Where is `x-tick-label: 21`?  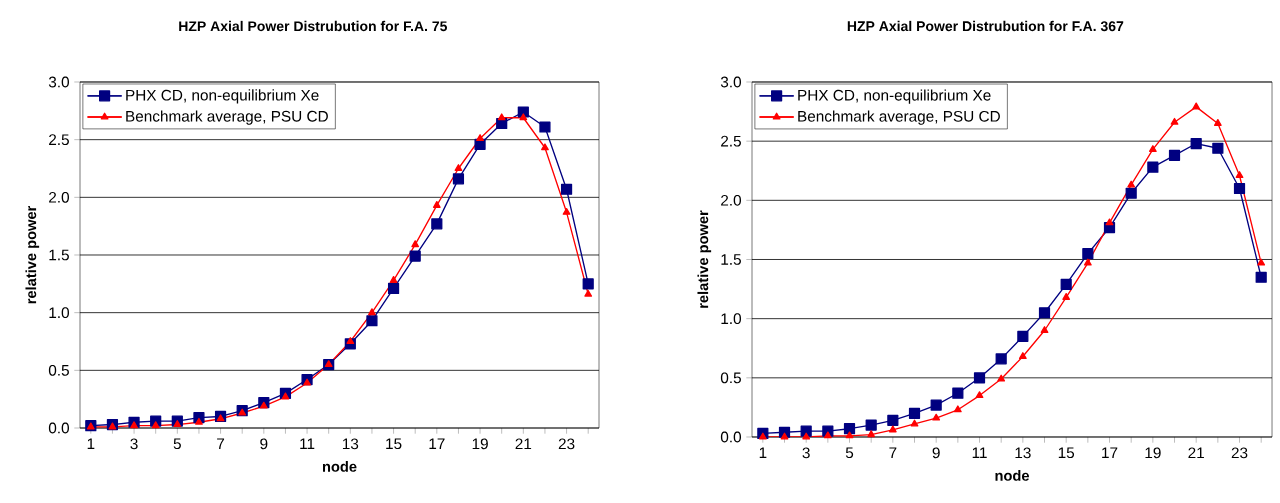
x-tick-label: 21 is located at coordinates (523, 444).